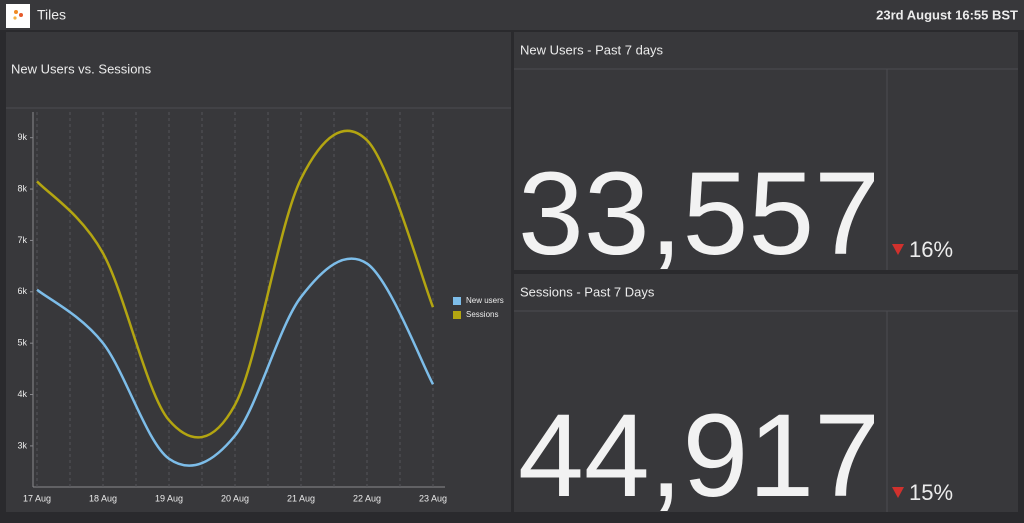 Image resolution: width=1024 pixels, height=523 pixels. Describe the element at coordinates (169, 498) in the screenshot. I see `x-tick-label: 19 Aug` at that location.